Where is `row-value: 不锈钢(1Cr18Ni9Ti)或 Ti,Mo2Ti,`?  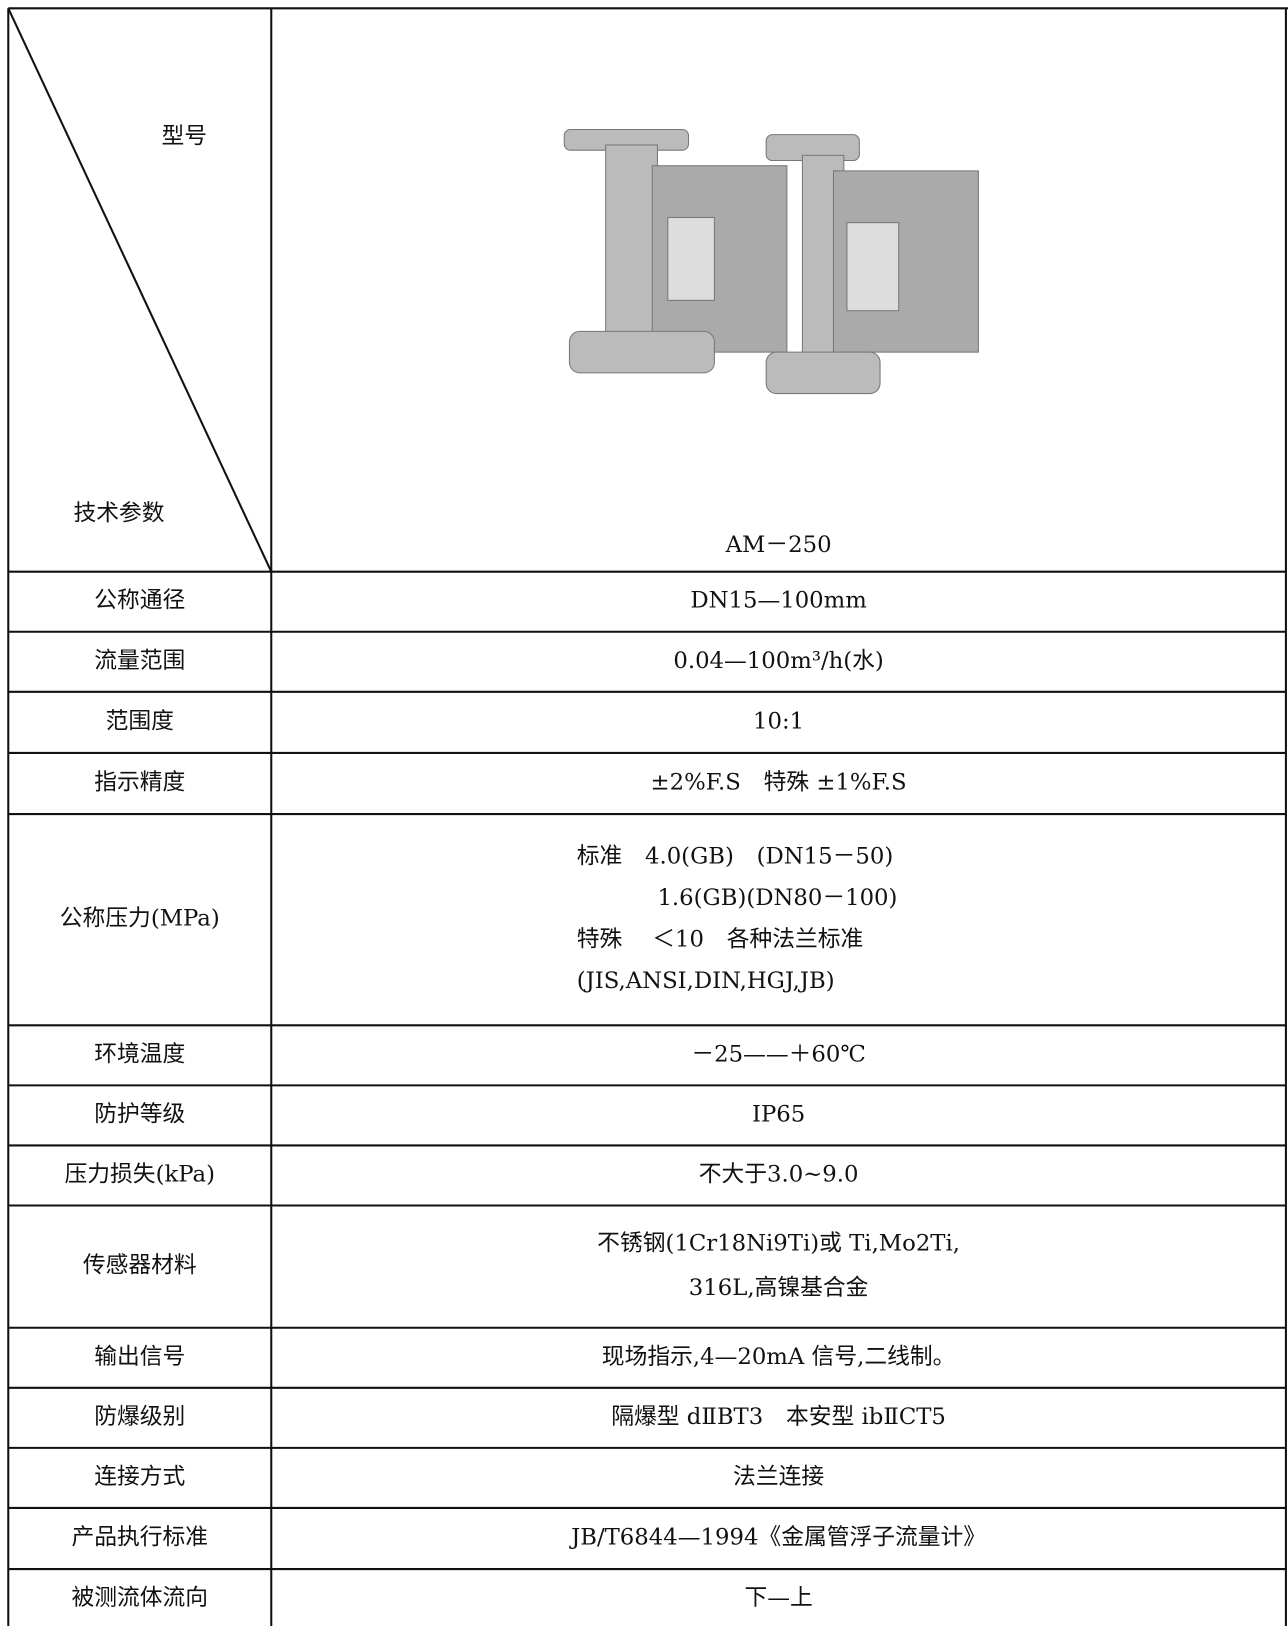
row-value: 不锈钢(1Cr18Ni9Ti)或 Ti,Mo2Ti, is located at coordinates (778, 1243).